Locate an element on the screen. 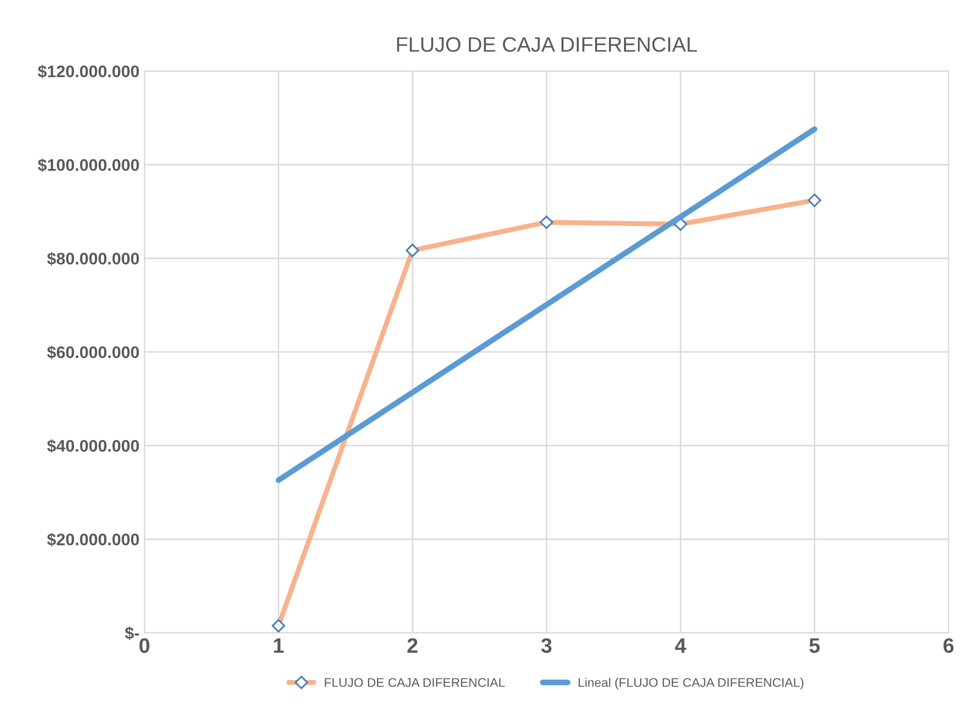 The width and height of the screenshot is (963, 711). legend-label: FLUJO DE CAJA DIFERENCIAL is located at coordinates (414, 682).